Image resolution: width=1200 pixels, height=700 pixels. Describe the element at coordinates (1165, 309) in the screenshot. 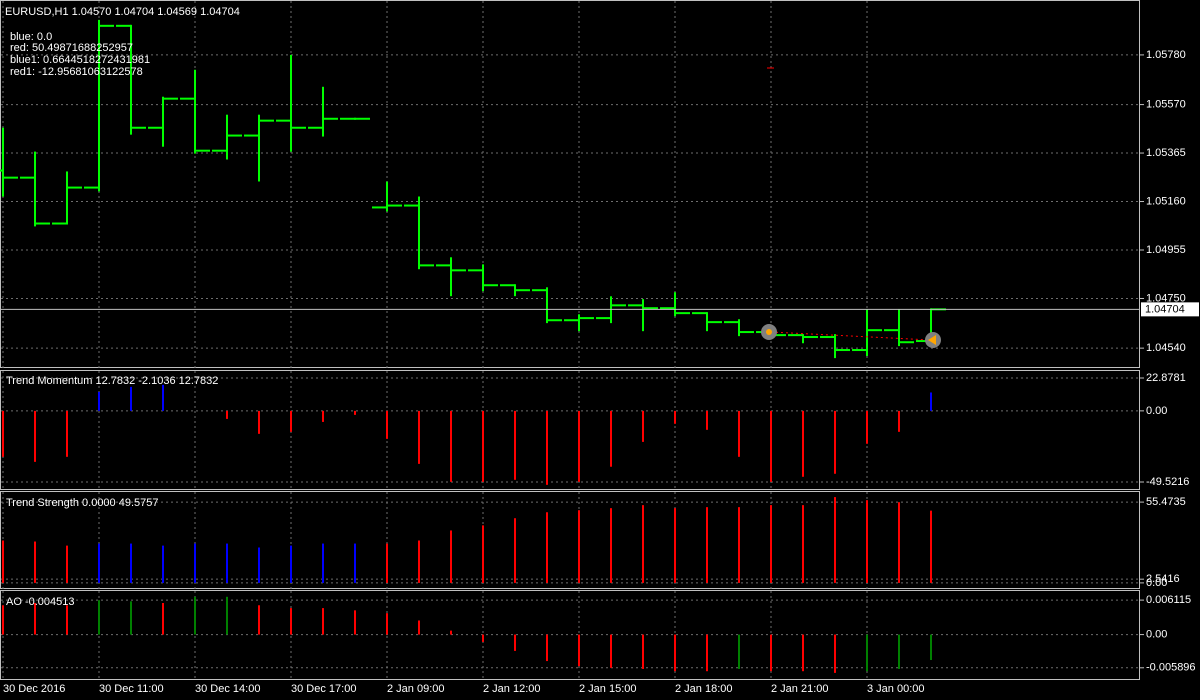

I see `last-price-label: 1.04704` at that location.